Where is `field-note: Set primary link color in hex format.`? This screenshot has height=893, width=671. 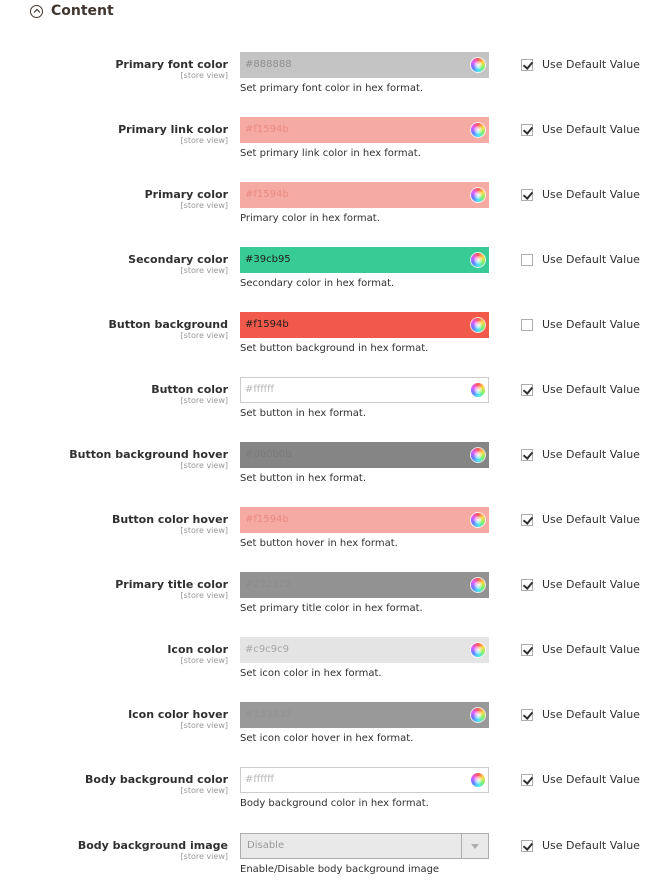
field-note: Set primary link color in hex format. is located at coordinates (330, 153).